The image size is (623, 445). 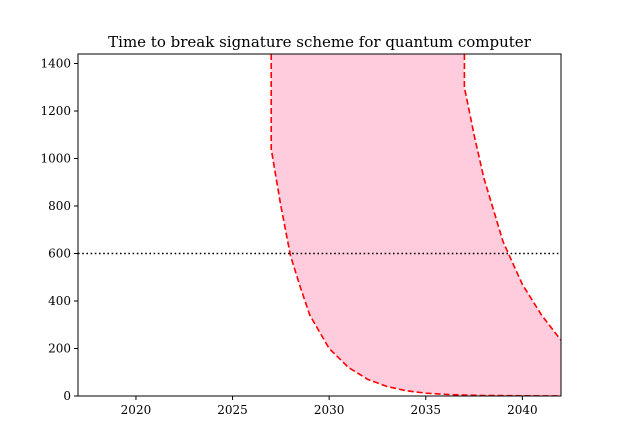 What do you see at coordinates (55, 111) in the screenshot?
I see `y-tick-label: 1200` at bounding box center [55, 111].